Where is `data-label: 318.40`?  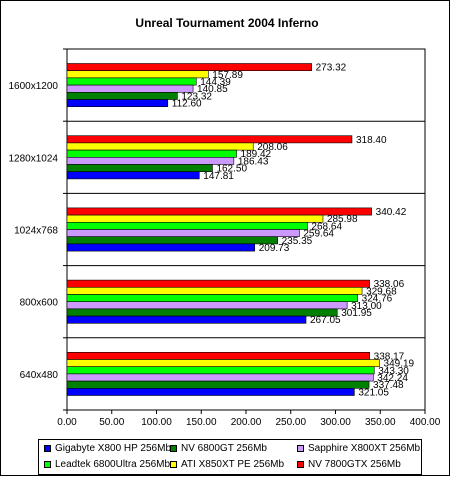
data-label: 318.40 is located at coordinates (371, 140).